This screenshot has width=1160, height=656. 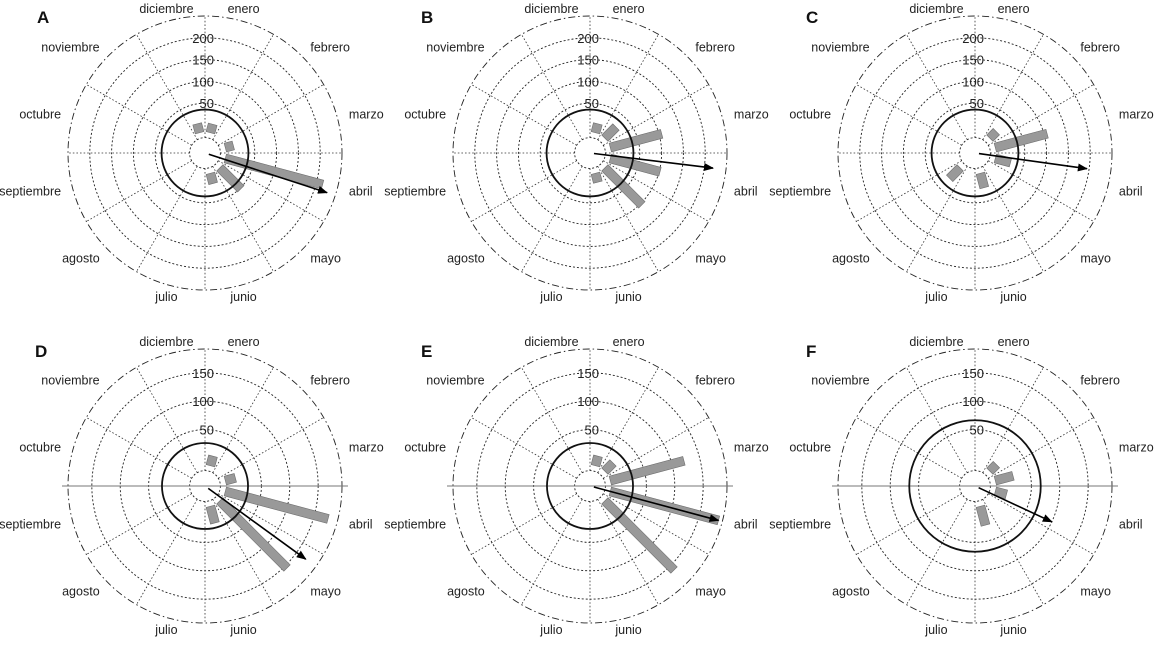 I want to click on bar-junio, so click(x=983, y=515).